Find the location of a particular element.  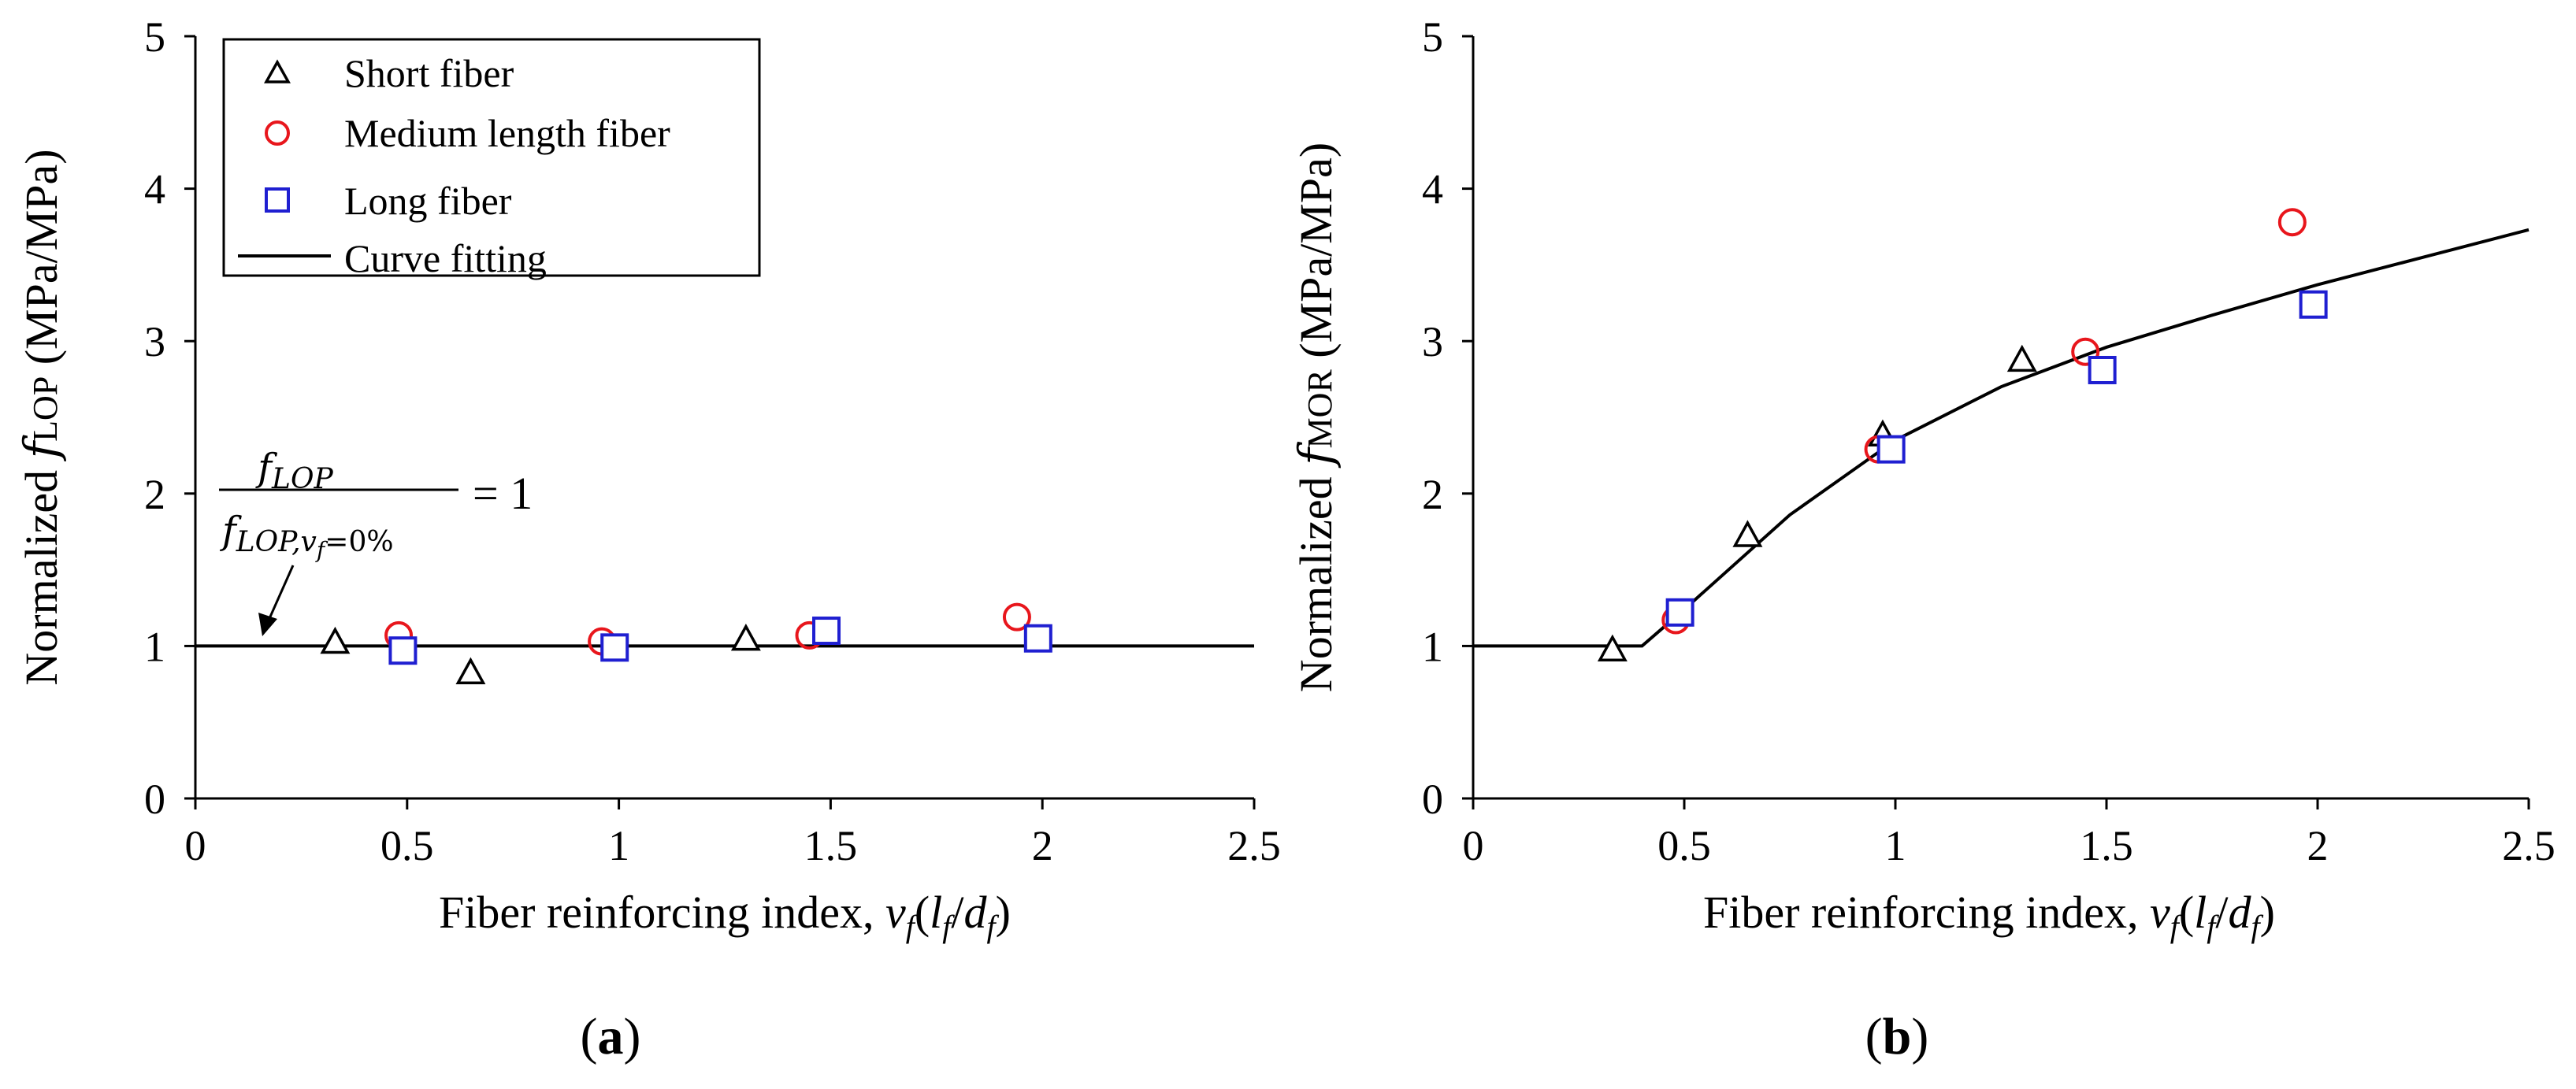

annotation-arrow-shaft is located at coordinates (280, 594).